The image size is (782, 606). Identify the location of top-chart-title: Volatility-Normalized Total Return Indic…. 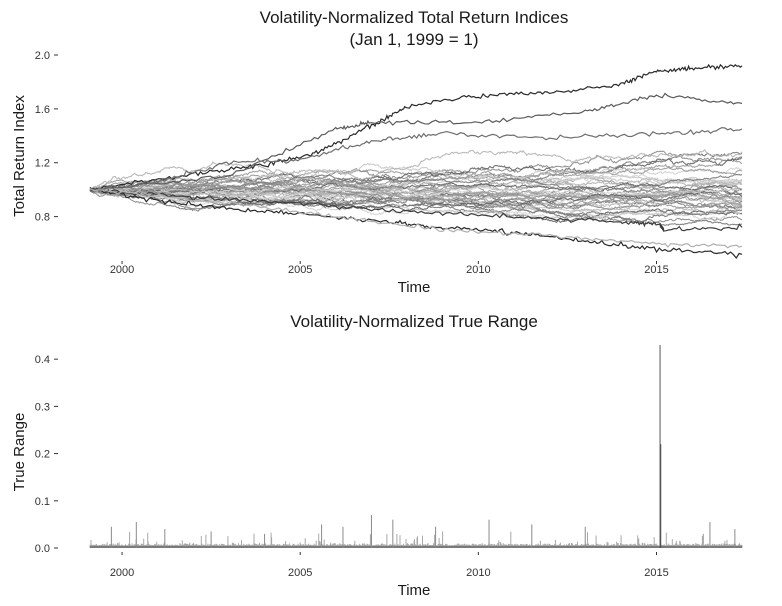
(414, 17).